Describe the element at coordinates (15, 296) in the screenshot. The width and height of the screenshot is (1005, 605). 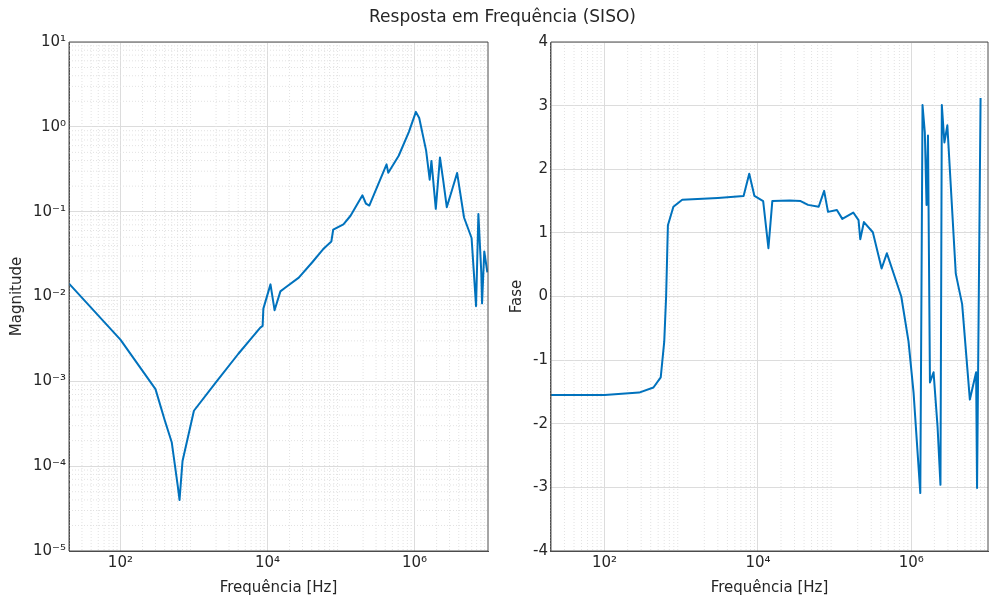
I see `y-axis-title: Magnitude` at that location.